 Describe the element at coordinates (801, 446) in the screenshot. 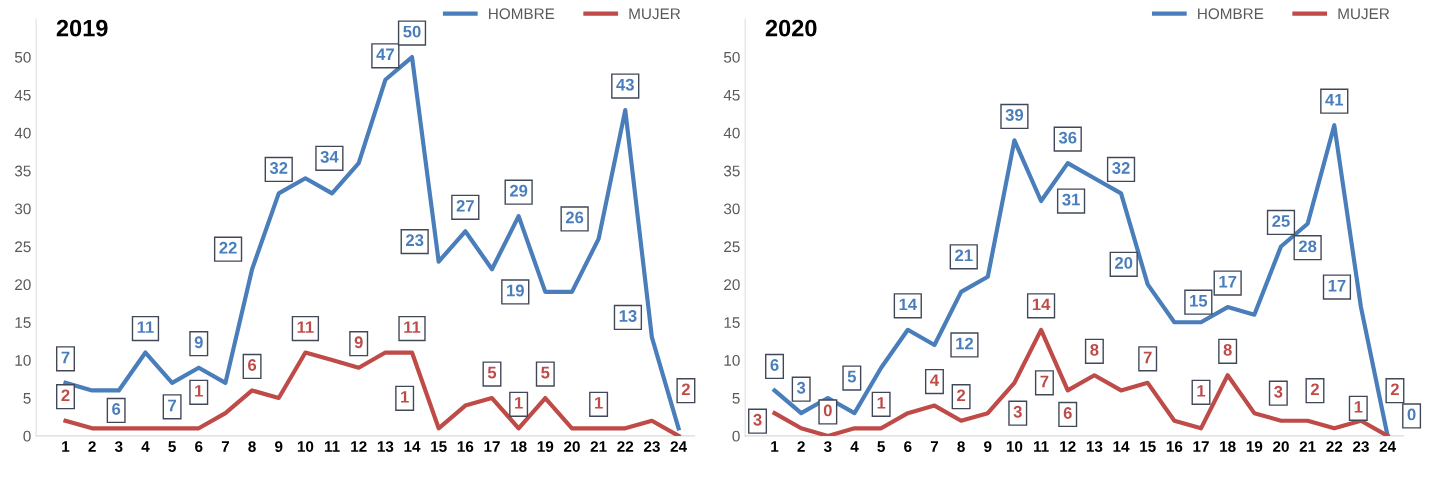

I see `x-tick-label: 2` at that location.